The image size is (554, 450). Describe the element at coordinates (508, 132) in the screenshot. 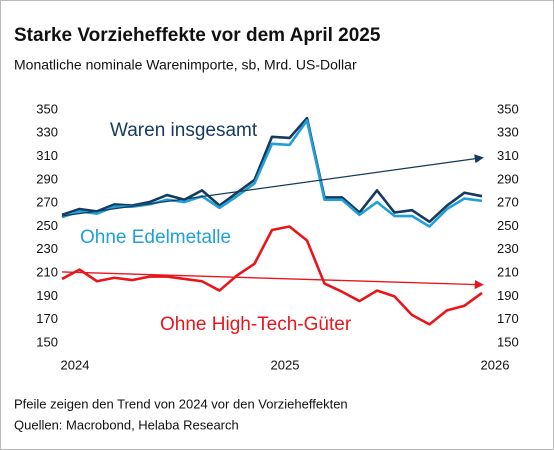

I see `y-tick-label-right: 330` at that location.